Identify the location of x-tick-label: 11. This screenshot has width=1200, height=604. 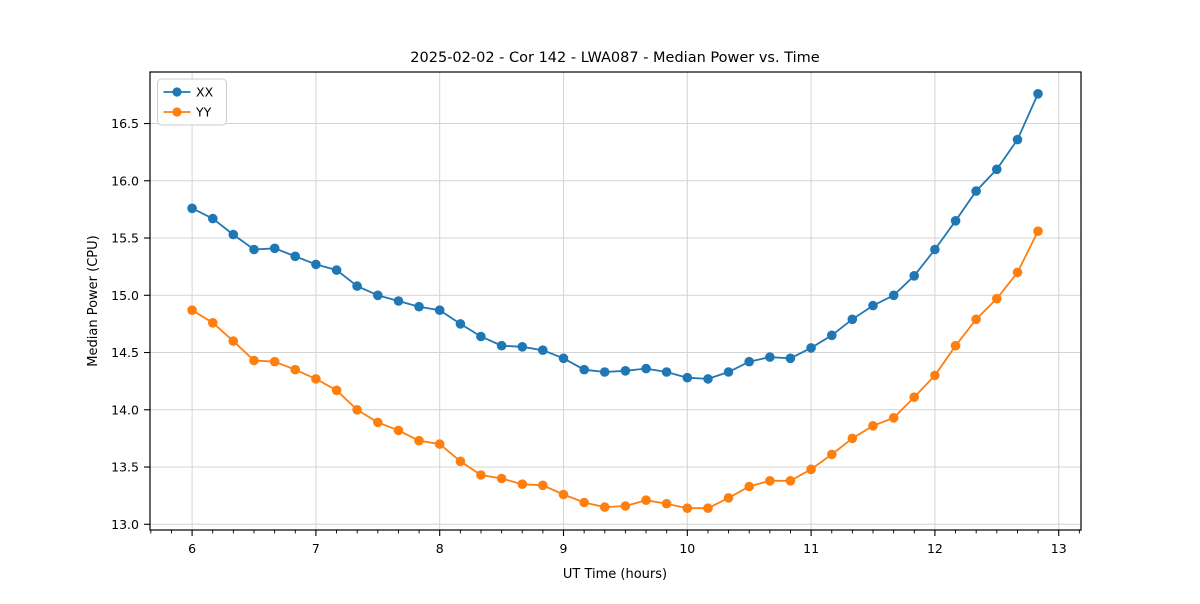
(811, 548).